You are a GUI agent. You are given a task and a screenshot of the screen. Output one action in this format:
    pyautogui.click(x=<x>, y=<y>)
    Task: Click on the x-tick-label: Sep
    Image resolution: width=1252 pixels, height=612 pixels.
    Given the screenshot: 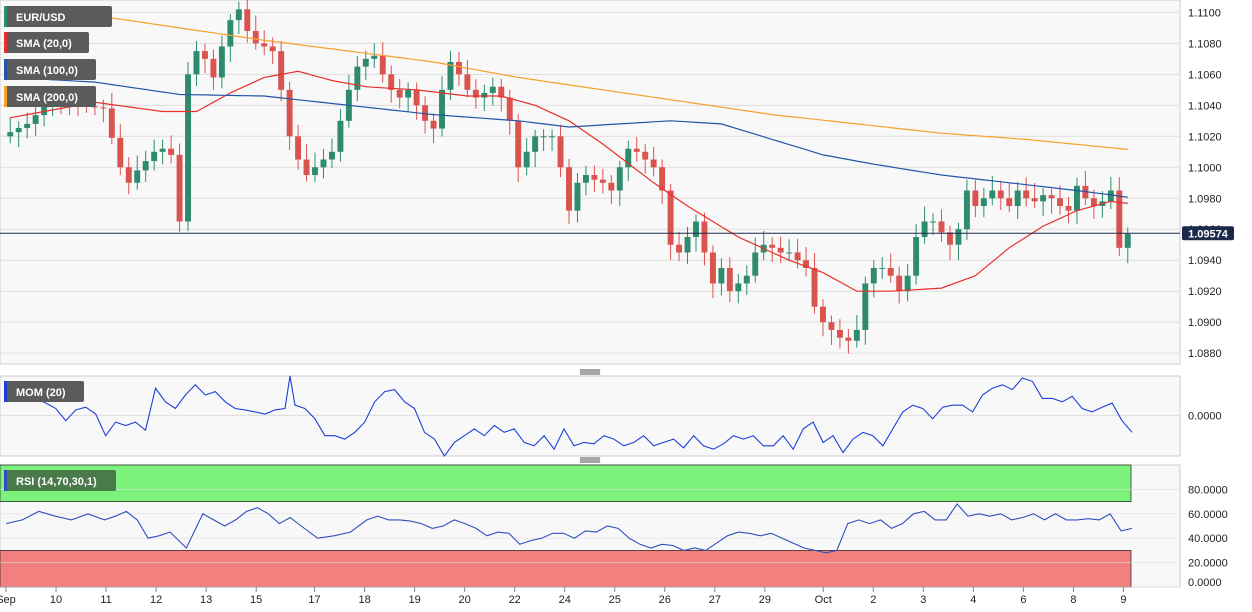 What is the action you would take?
    pyautogui.click(x=8, y=600)
    